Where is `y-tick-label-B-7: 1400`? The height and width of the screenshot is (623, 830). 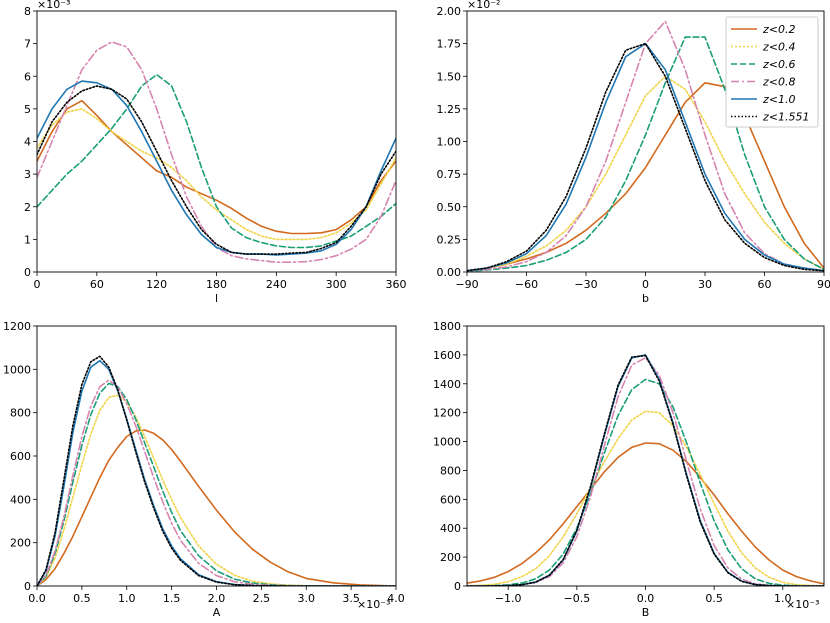 y-tick-label-B-7: 1400 is located at coordinates (447, 384).